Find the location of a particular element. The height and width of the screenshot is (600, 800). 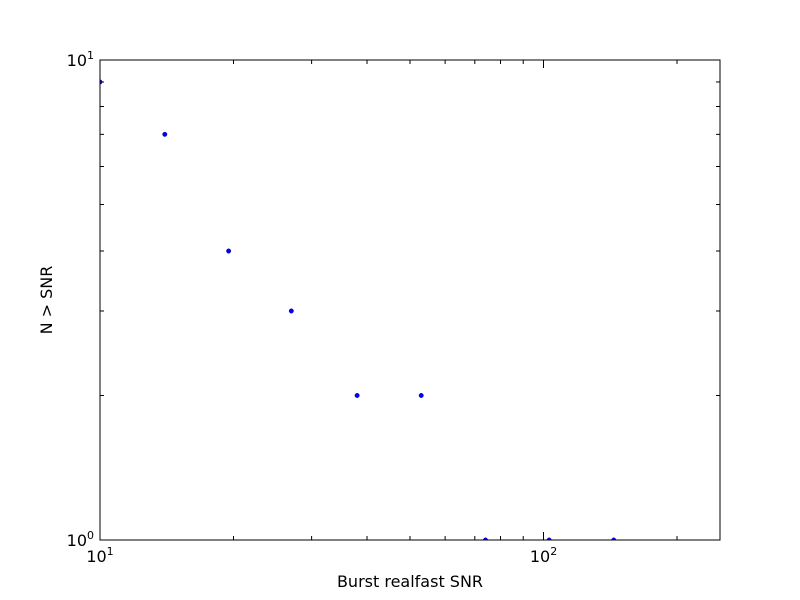

x-axis-label: Burst realfast SNR is located at coordinates (410, 581).